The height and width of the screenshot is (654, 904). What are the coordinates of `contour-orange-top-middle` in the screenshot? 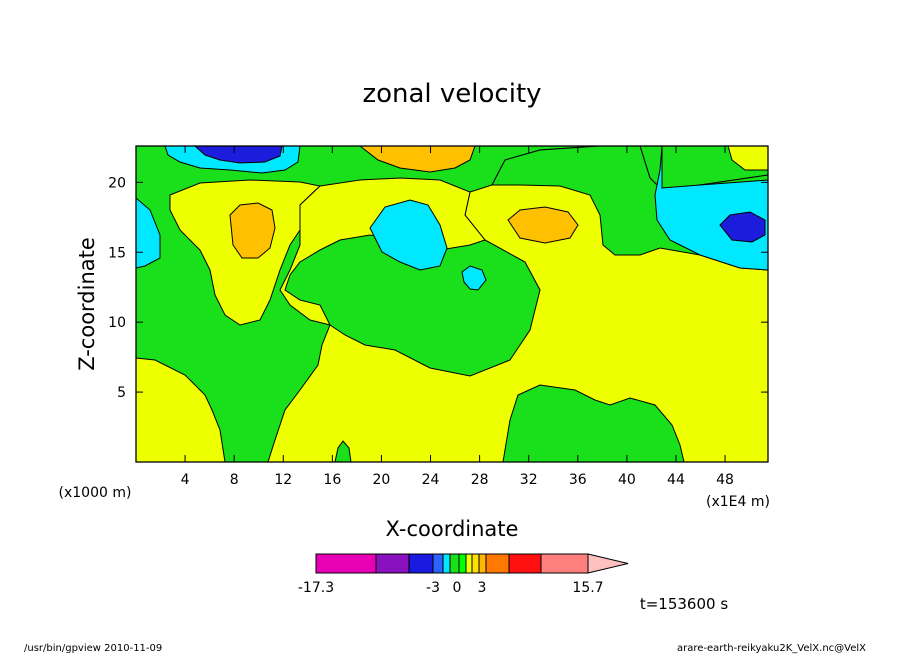 It's located at (417, 159).